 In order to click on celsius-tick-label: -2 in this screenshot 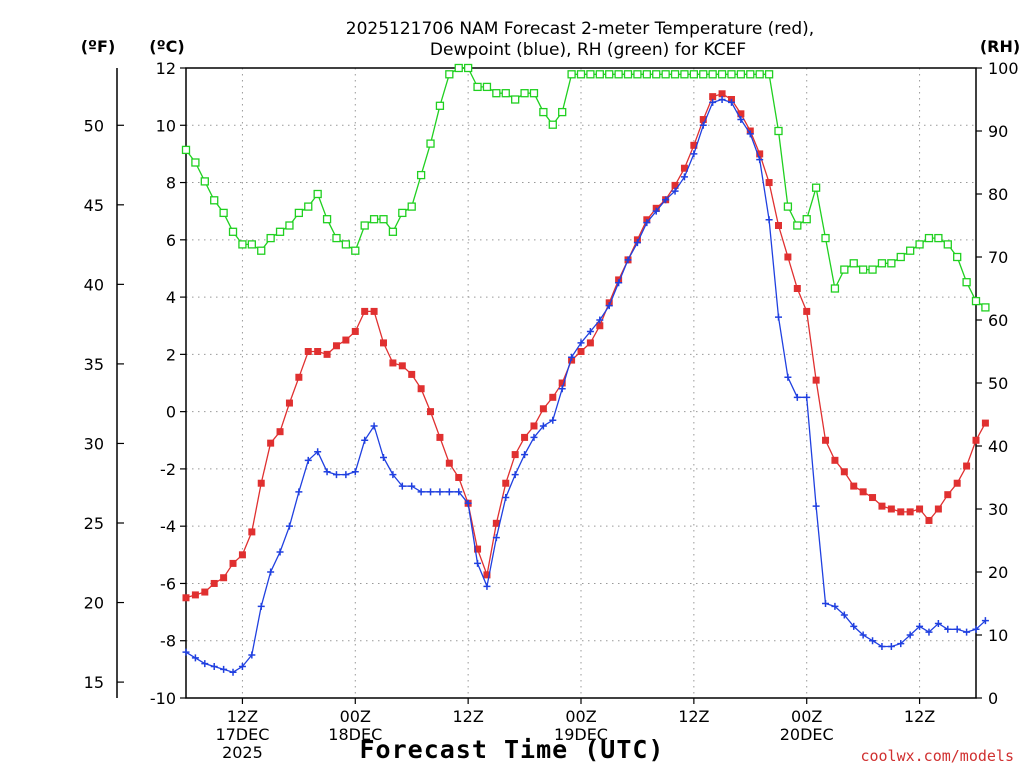, I will do `click(168, 469)`.